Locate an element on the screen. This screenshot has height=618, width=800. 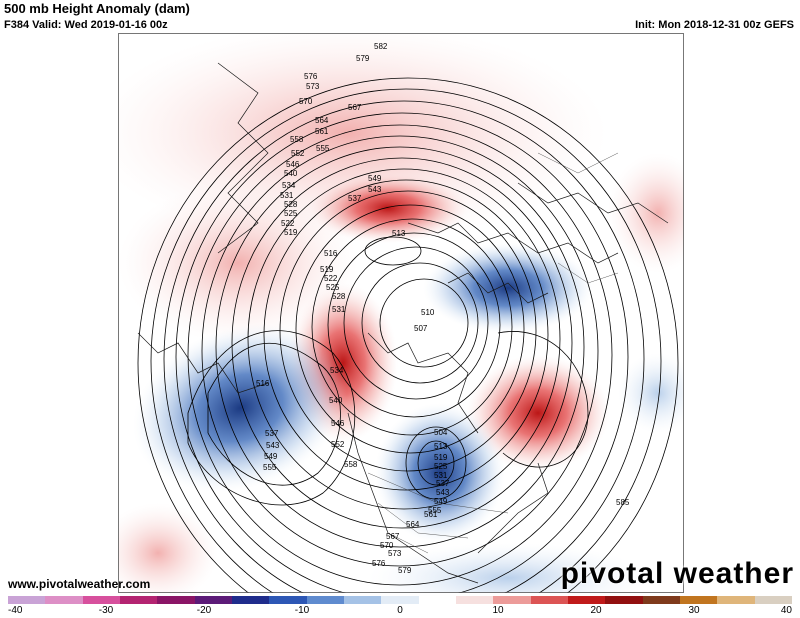
colorbar-tick-label: 0 is located at coordinates (400, 610).